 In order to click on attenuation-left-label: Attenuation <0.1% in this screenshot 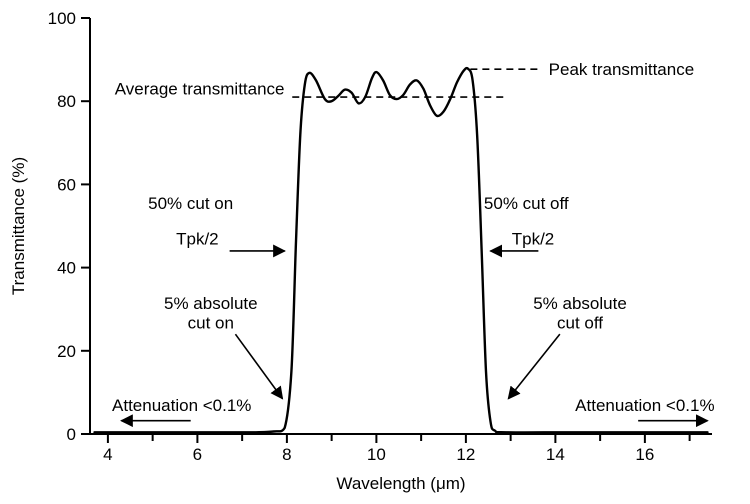, I will do `click(181, 405)`.